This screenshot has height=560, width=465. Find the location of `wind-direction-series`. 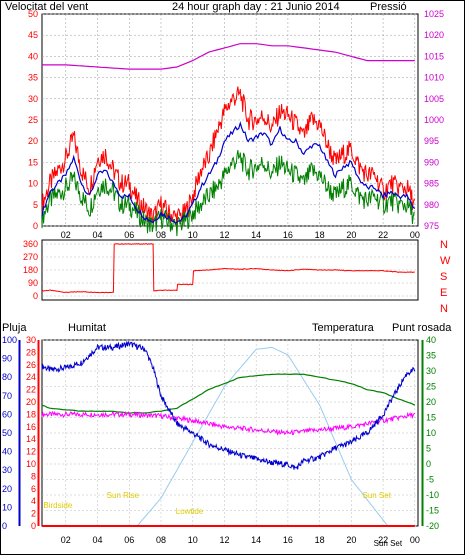

wind-direction-series is located at coordinates (228, 268).